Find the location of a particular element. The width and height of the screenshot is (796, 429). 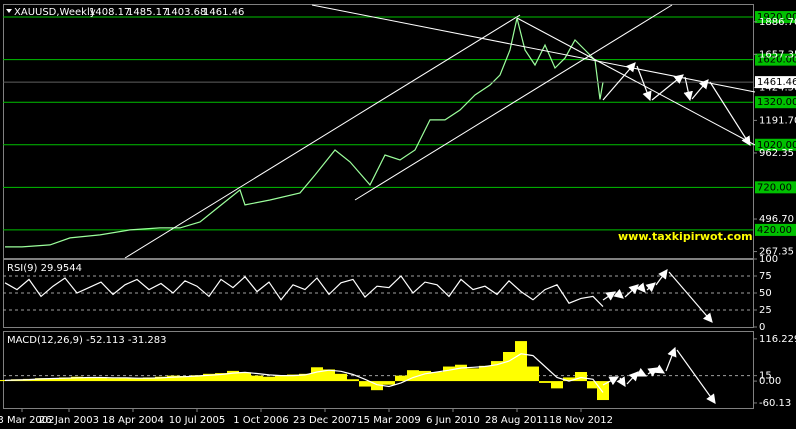

y-tick-label: 496.70 is located at coordinates (776, 219).